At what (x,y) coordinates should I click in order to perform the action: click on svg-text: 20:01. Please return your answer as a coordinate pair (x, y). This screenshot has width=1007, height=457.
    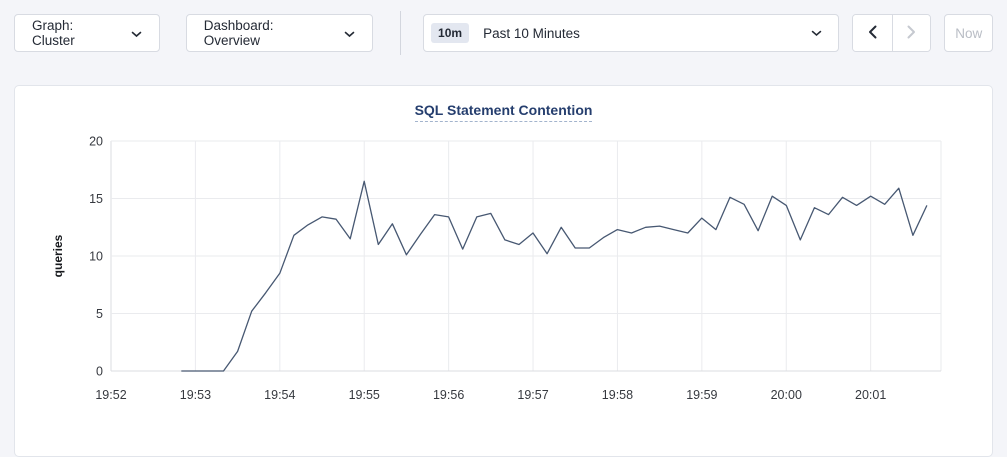
    Looking at the image, I should click on (870, 395).